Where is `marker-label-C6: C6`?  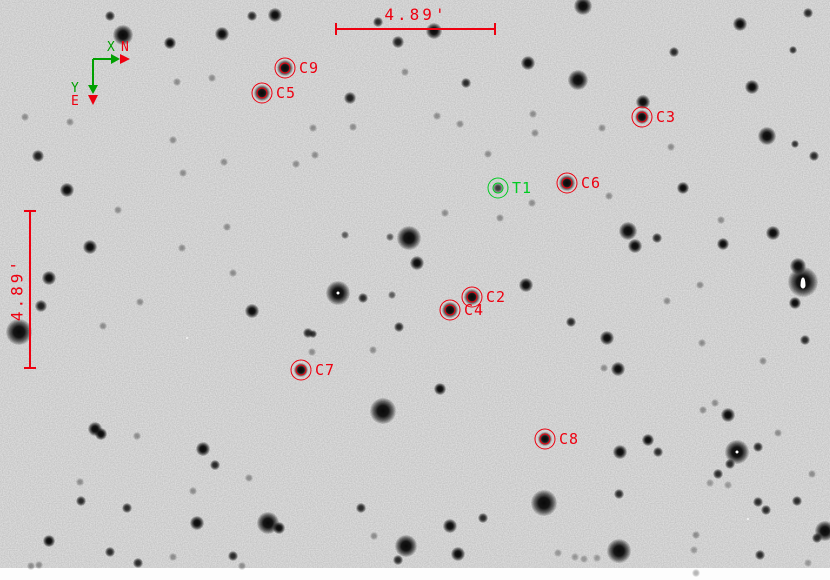 marker-label-C6: C6 is located at coordinates (591, 183).